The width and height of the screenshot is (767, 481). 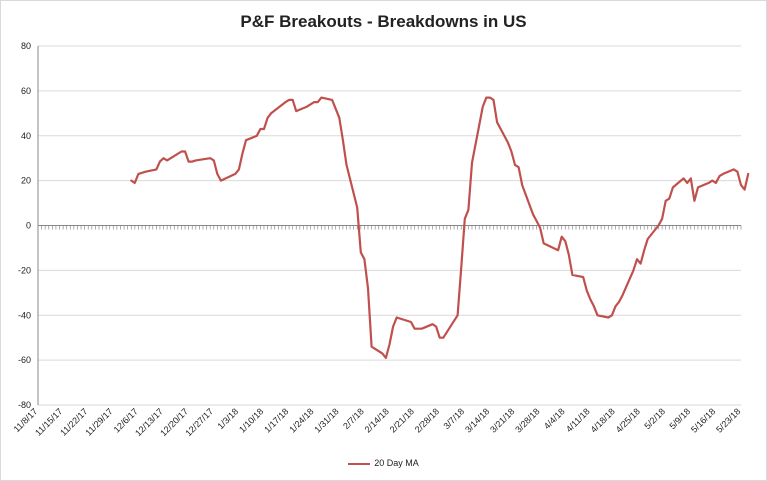 What do you see at coordinates (402, 420) in the screenshot?
I see `x-tick-label: 2/21/18` at bounding box center [402, 420].